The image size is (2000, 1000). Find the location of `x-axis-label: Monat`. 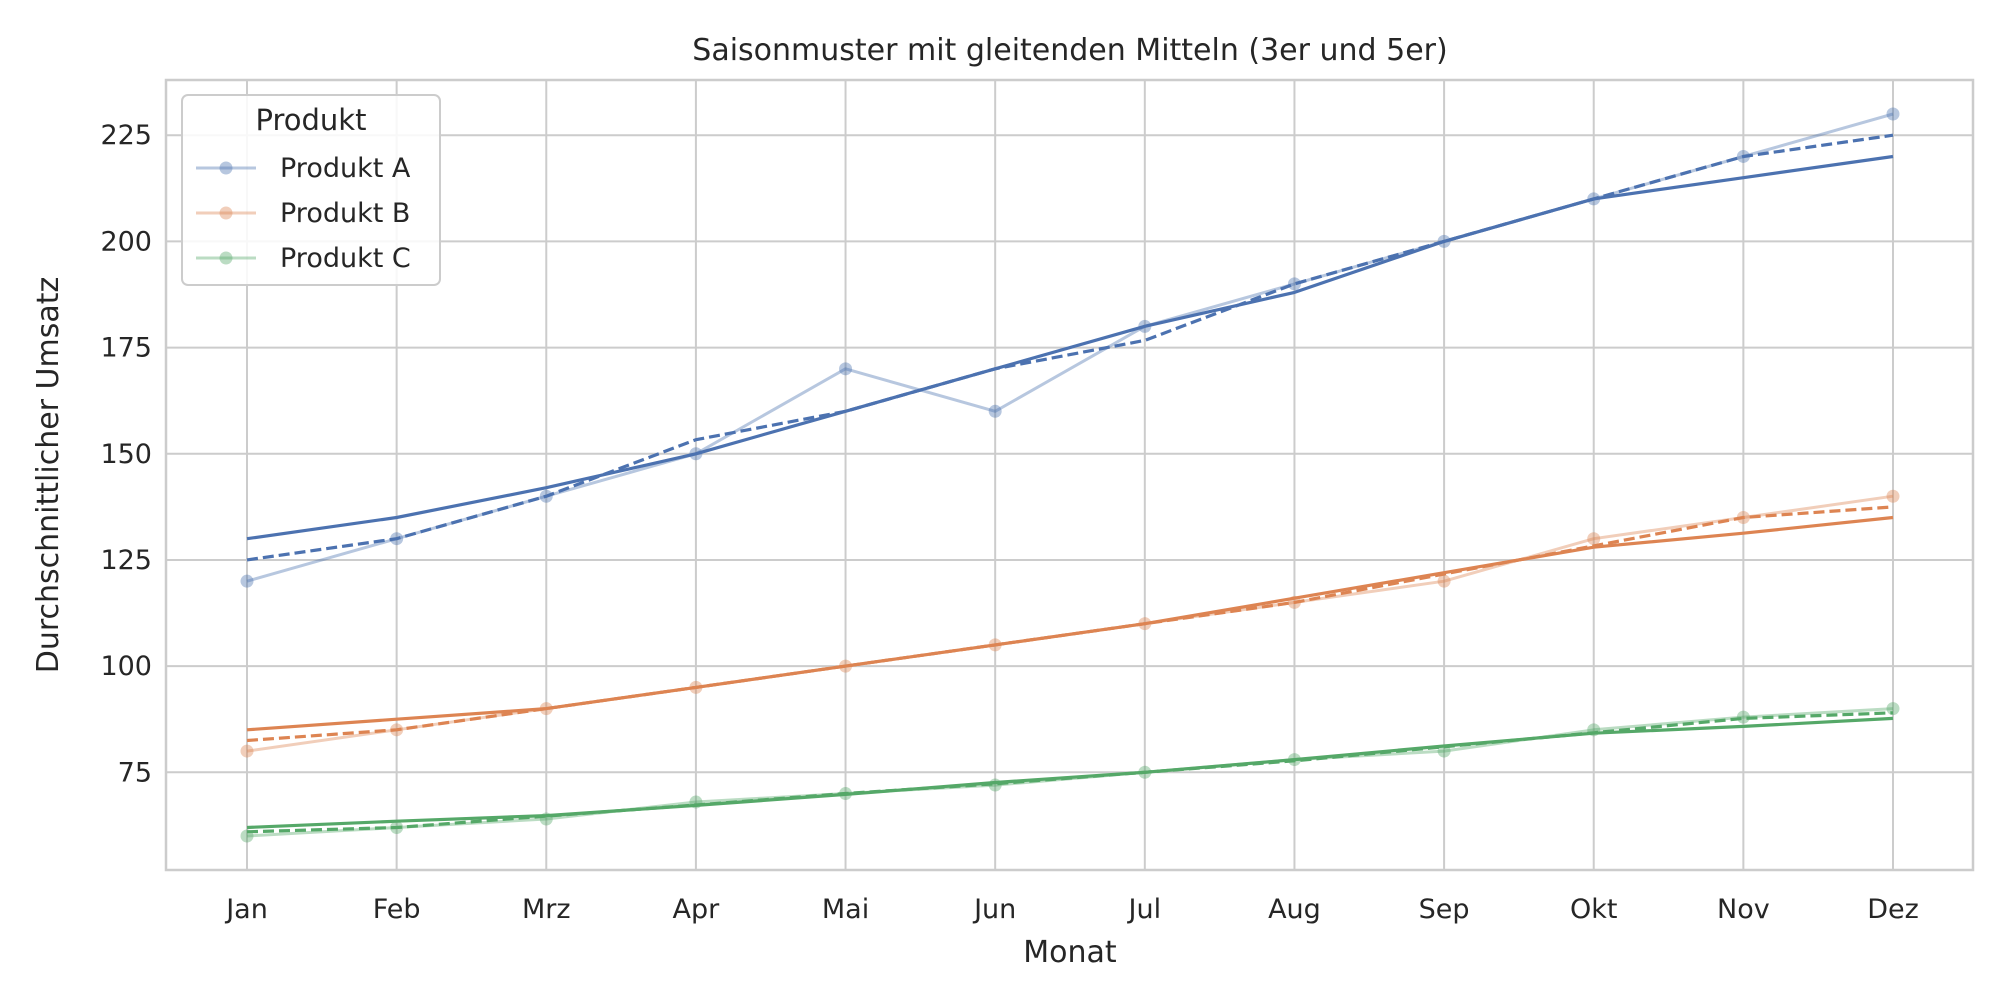

x-axis-label: Monat is located at coordinates (1070, 952).